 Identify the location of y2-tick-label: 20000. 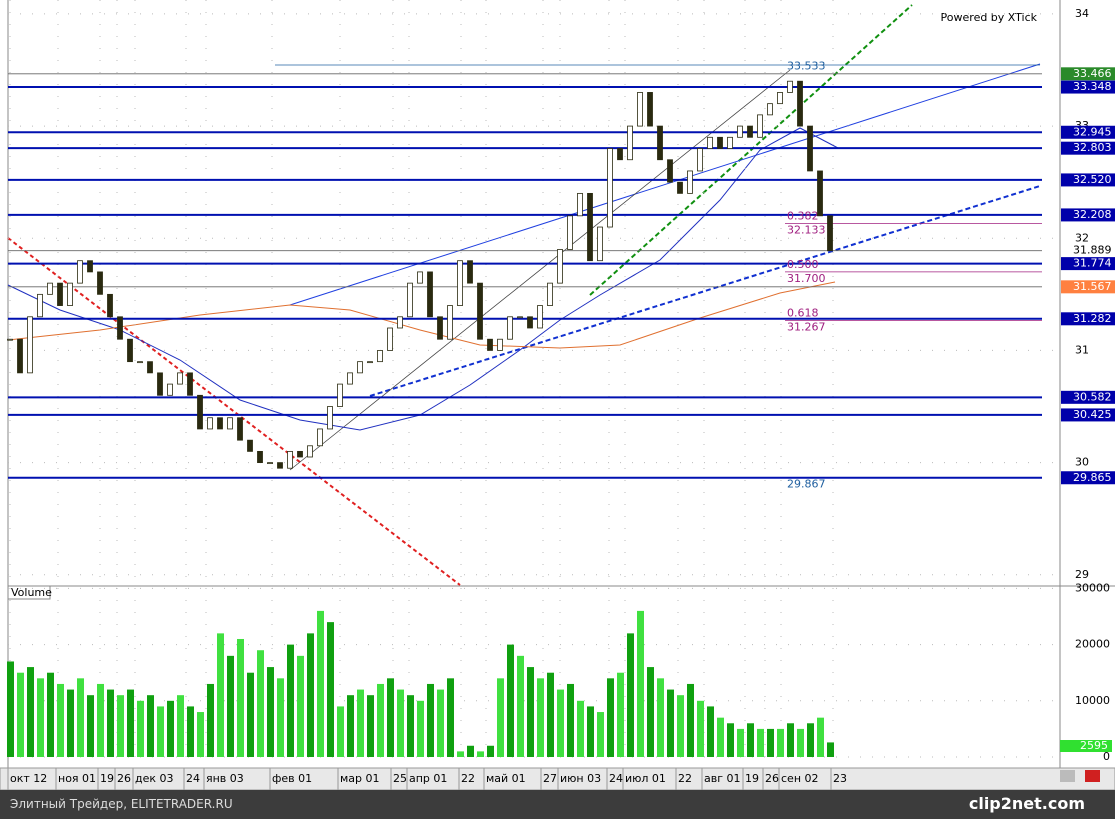
(1092, 644).